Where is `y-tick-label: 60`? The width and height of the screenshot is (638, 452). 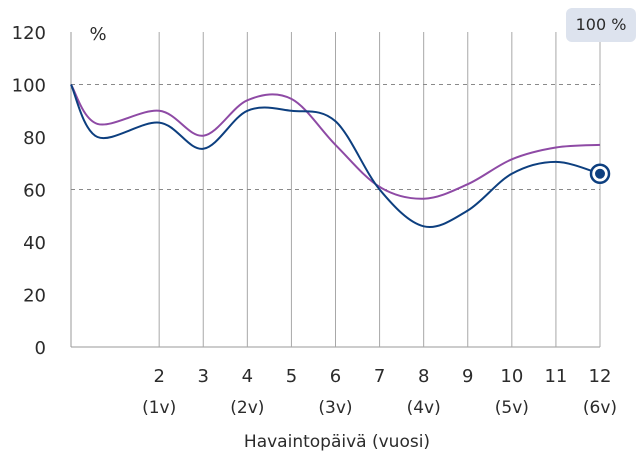 y-tick-label: 60 is located at coordinates (34, 191).